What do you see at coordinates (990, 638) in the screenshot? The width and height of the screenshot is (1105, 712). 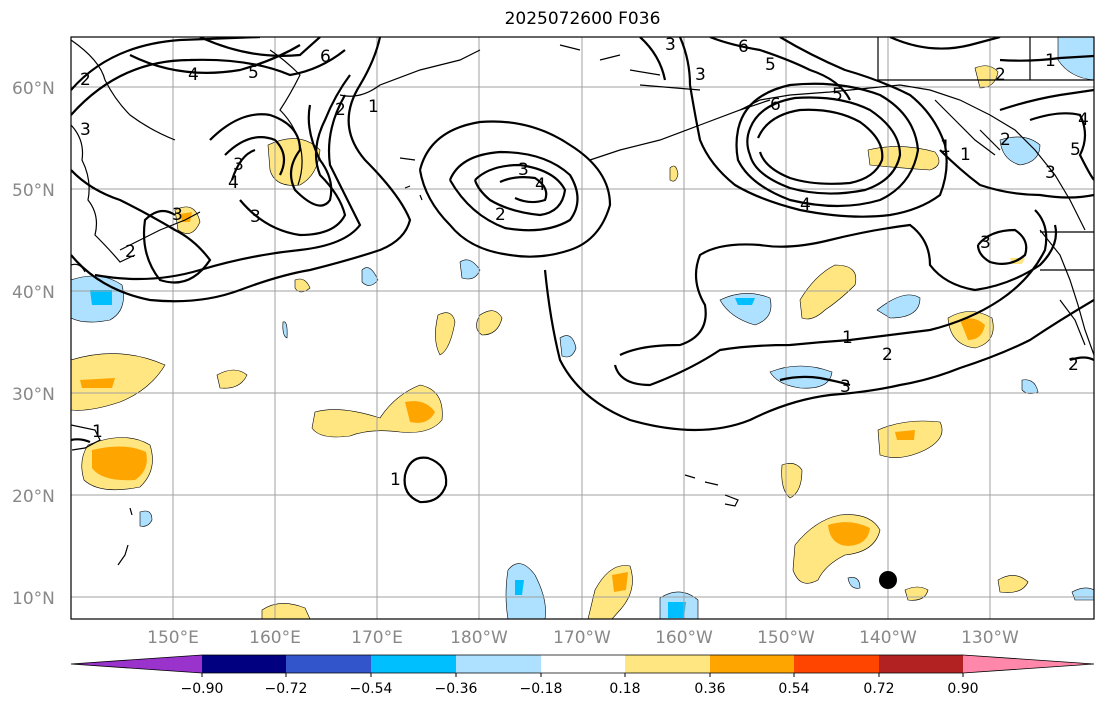 I see `lon-label: 130°W` at bounding box center [990, 638].